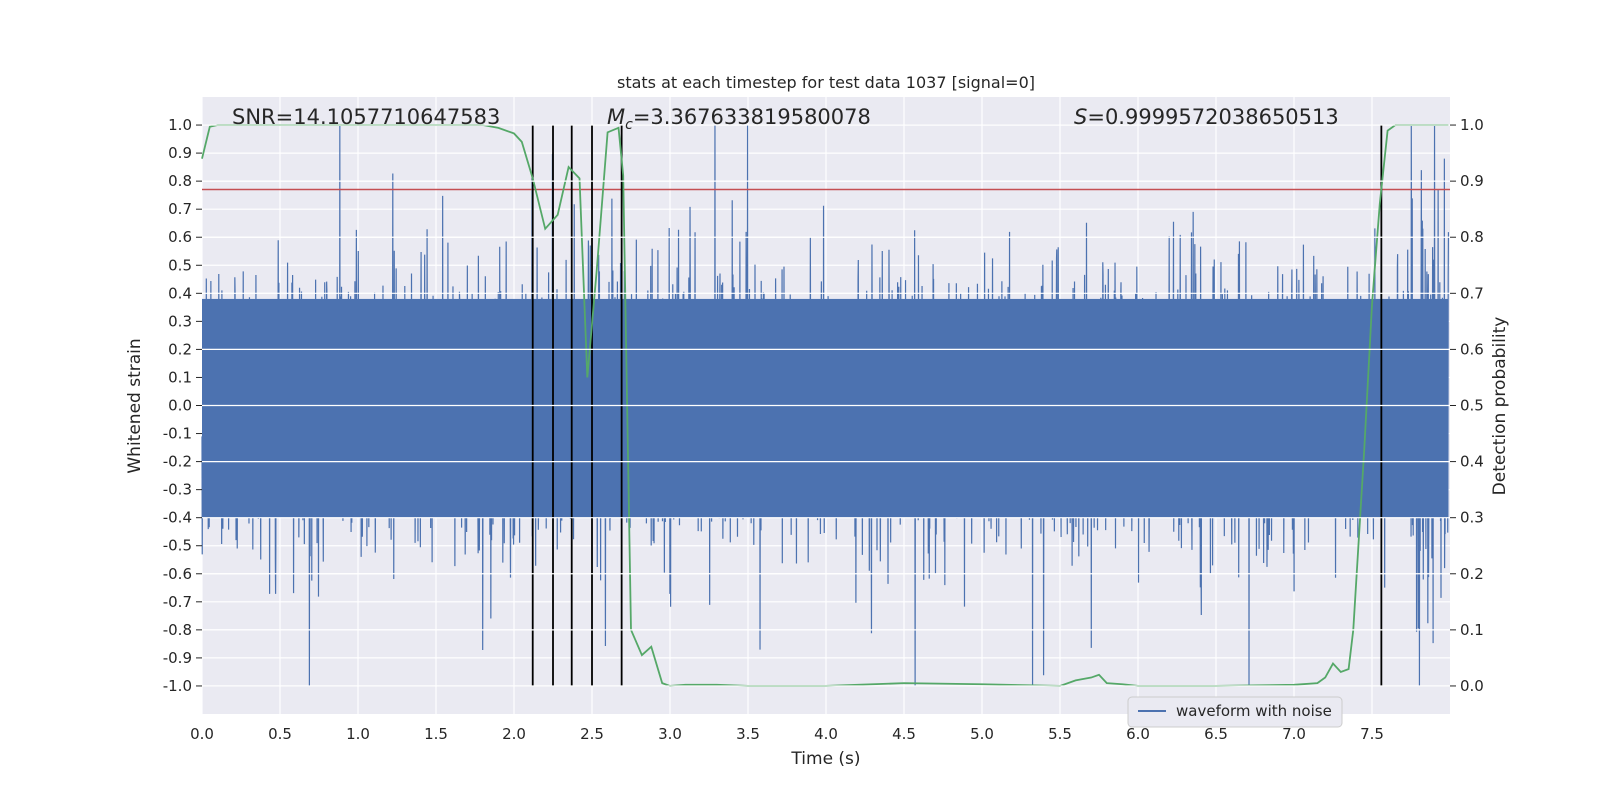  What do you see at coordinates (826, 734) in the screenshot?
I see `x-tick-label: 4.0` at bounding box center [826, 734].